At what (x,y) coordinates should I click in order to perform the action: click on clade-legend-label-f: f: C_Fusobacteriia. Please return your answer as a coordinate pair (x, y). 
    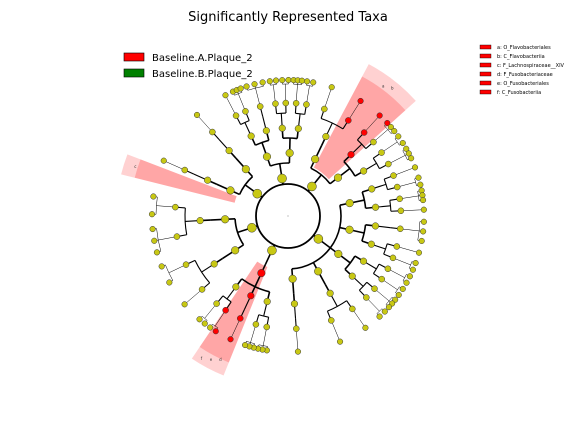
    Looking at the image, I should click on (519, 93).